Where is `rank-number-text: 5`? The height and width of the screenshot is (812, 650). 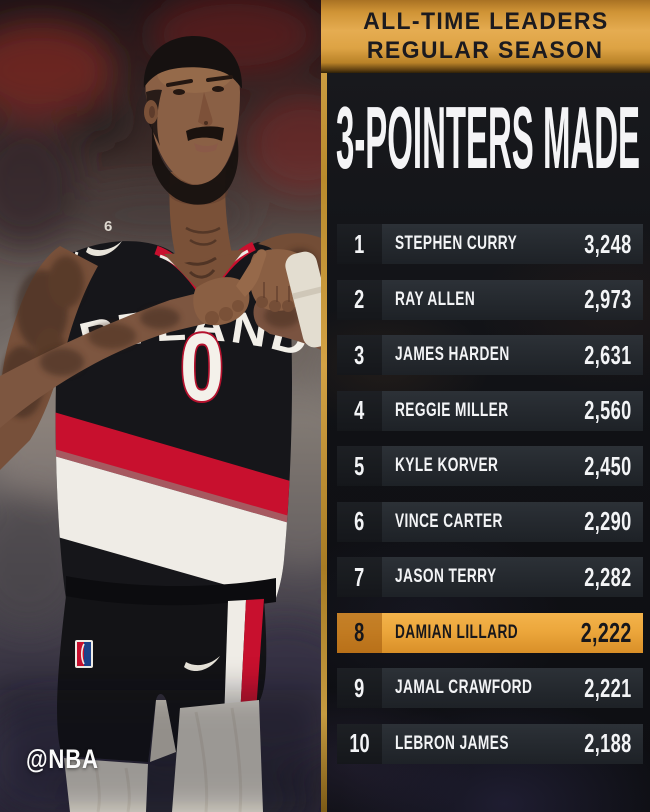 rank-number-text: 5 is located at coordinates (359, 465).